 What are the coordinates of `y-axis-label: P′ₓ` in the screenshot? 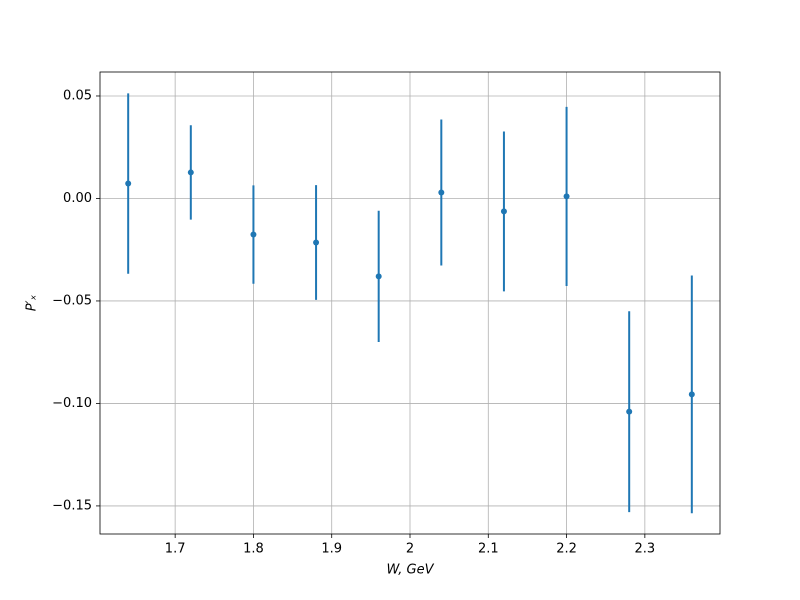 It's located at (32, 302).